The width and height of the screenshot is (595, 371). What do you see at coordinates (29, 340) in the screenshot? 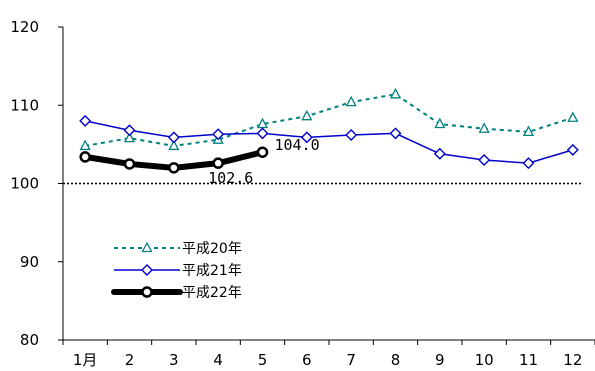
I see `y-tick-label: 80` at bounding box center [29, 340].